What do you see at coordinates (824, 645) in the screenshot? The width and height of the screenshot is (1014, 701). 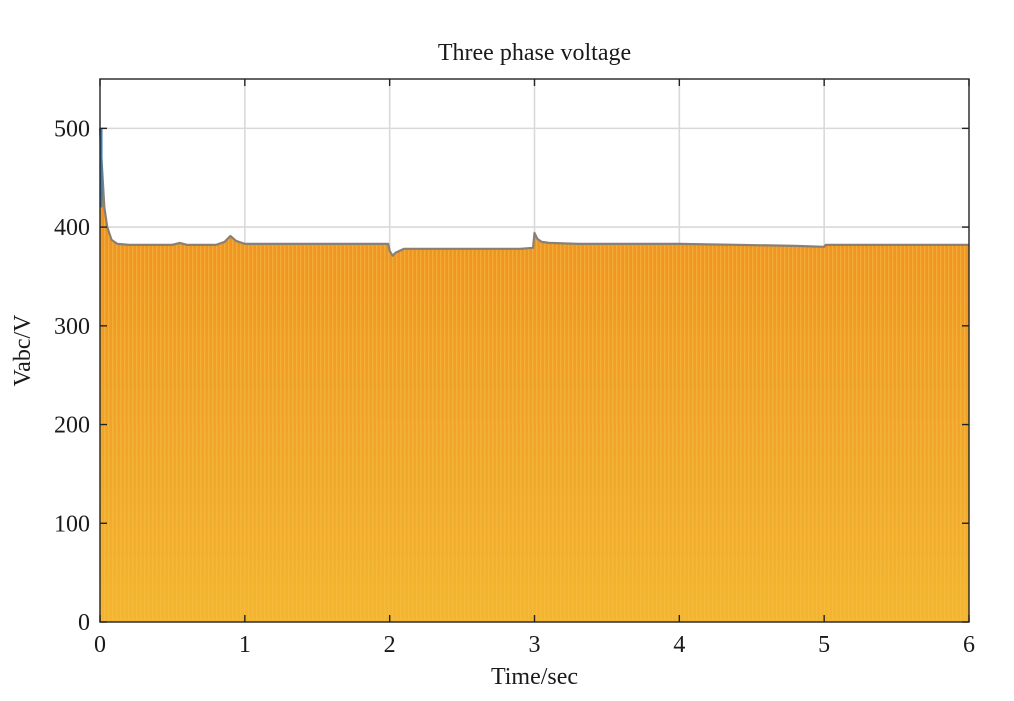 I see `x-tick-label: 5` at bounding box center [824, 645].